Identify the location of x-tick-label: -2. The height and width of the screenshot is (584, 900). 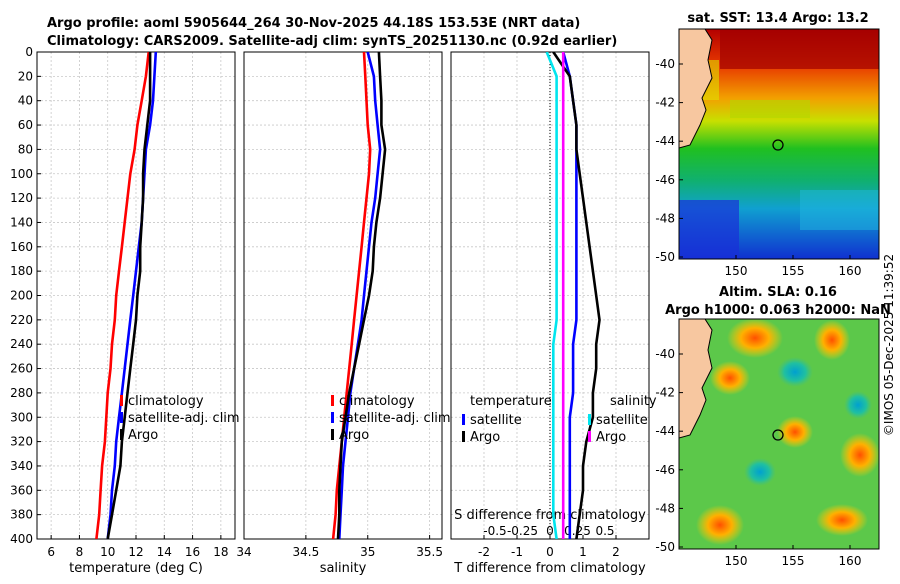
(484, 552).